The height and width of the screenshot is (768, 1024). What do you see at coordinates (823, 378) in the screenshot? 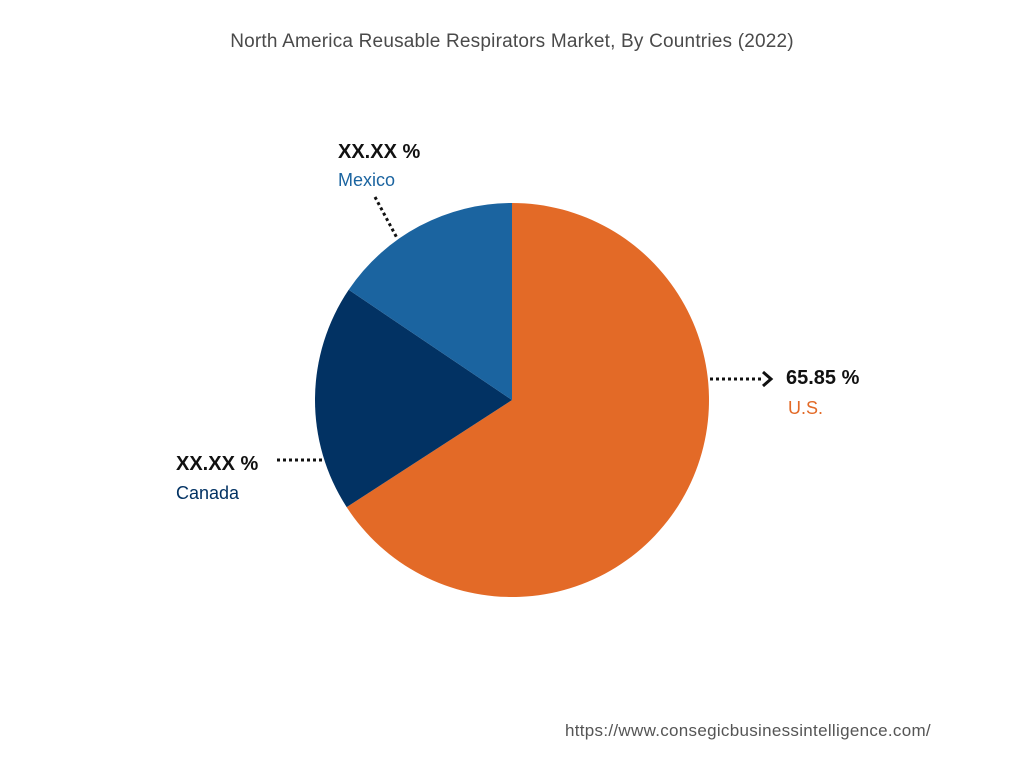
I see `value-label-us: 65.85 %` at bounding box center [823, 378].